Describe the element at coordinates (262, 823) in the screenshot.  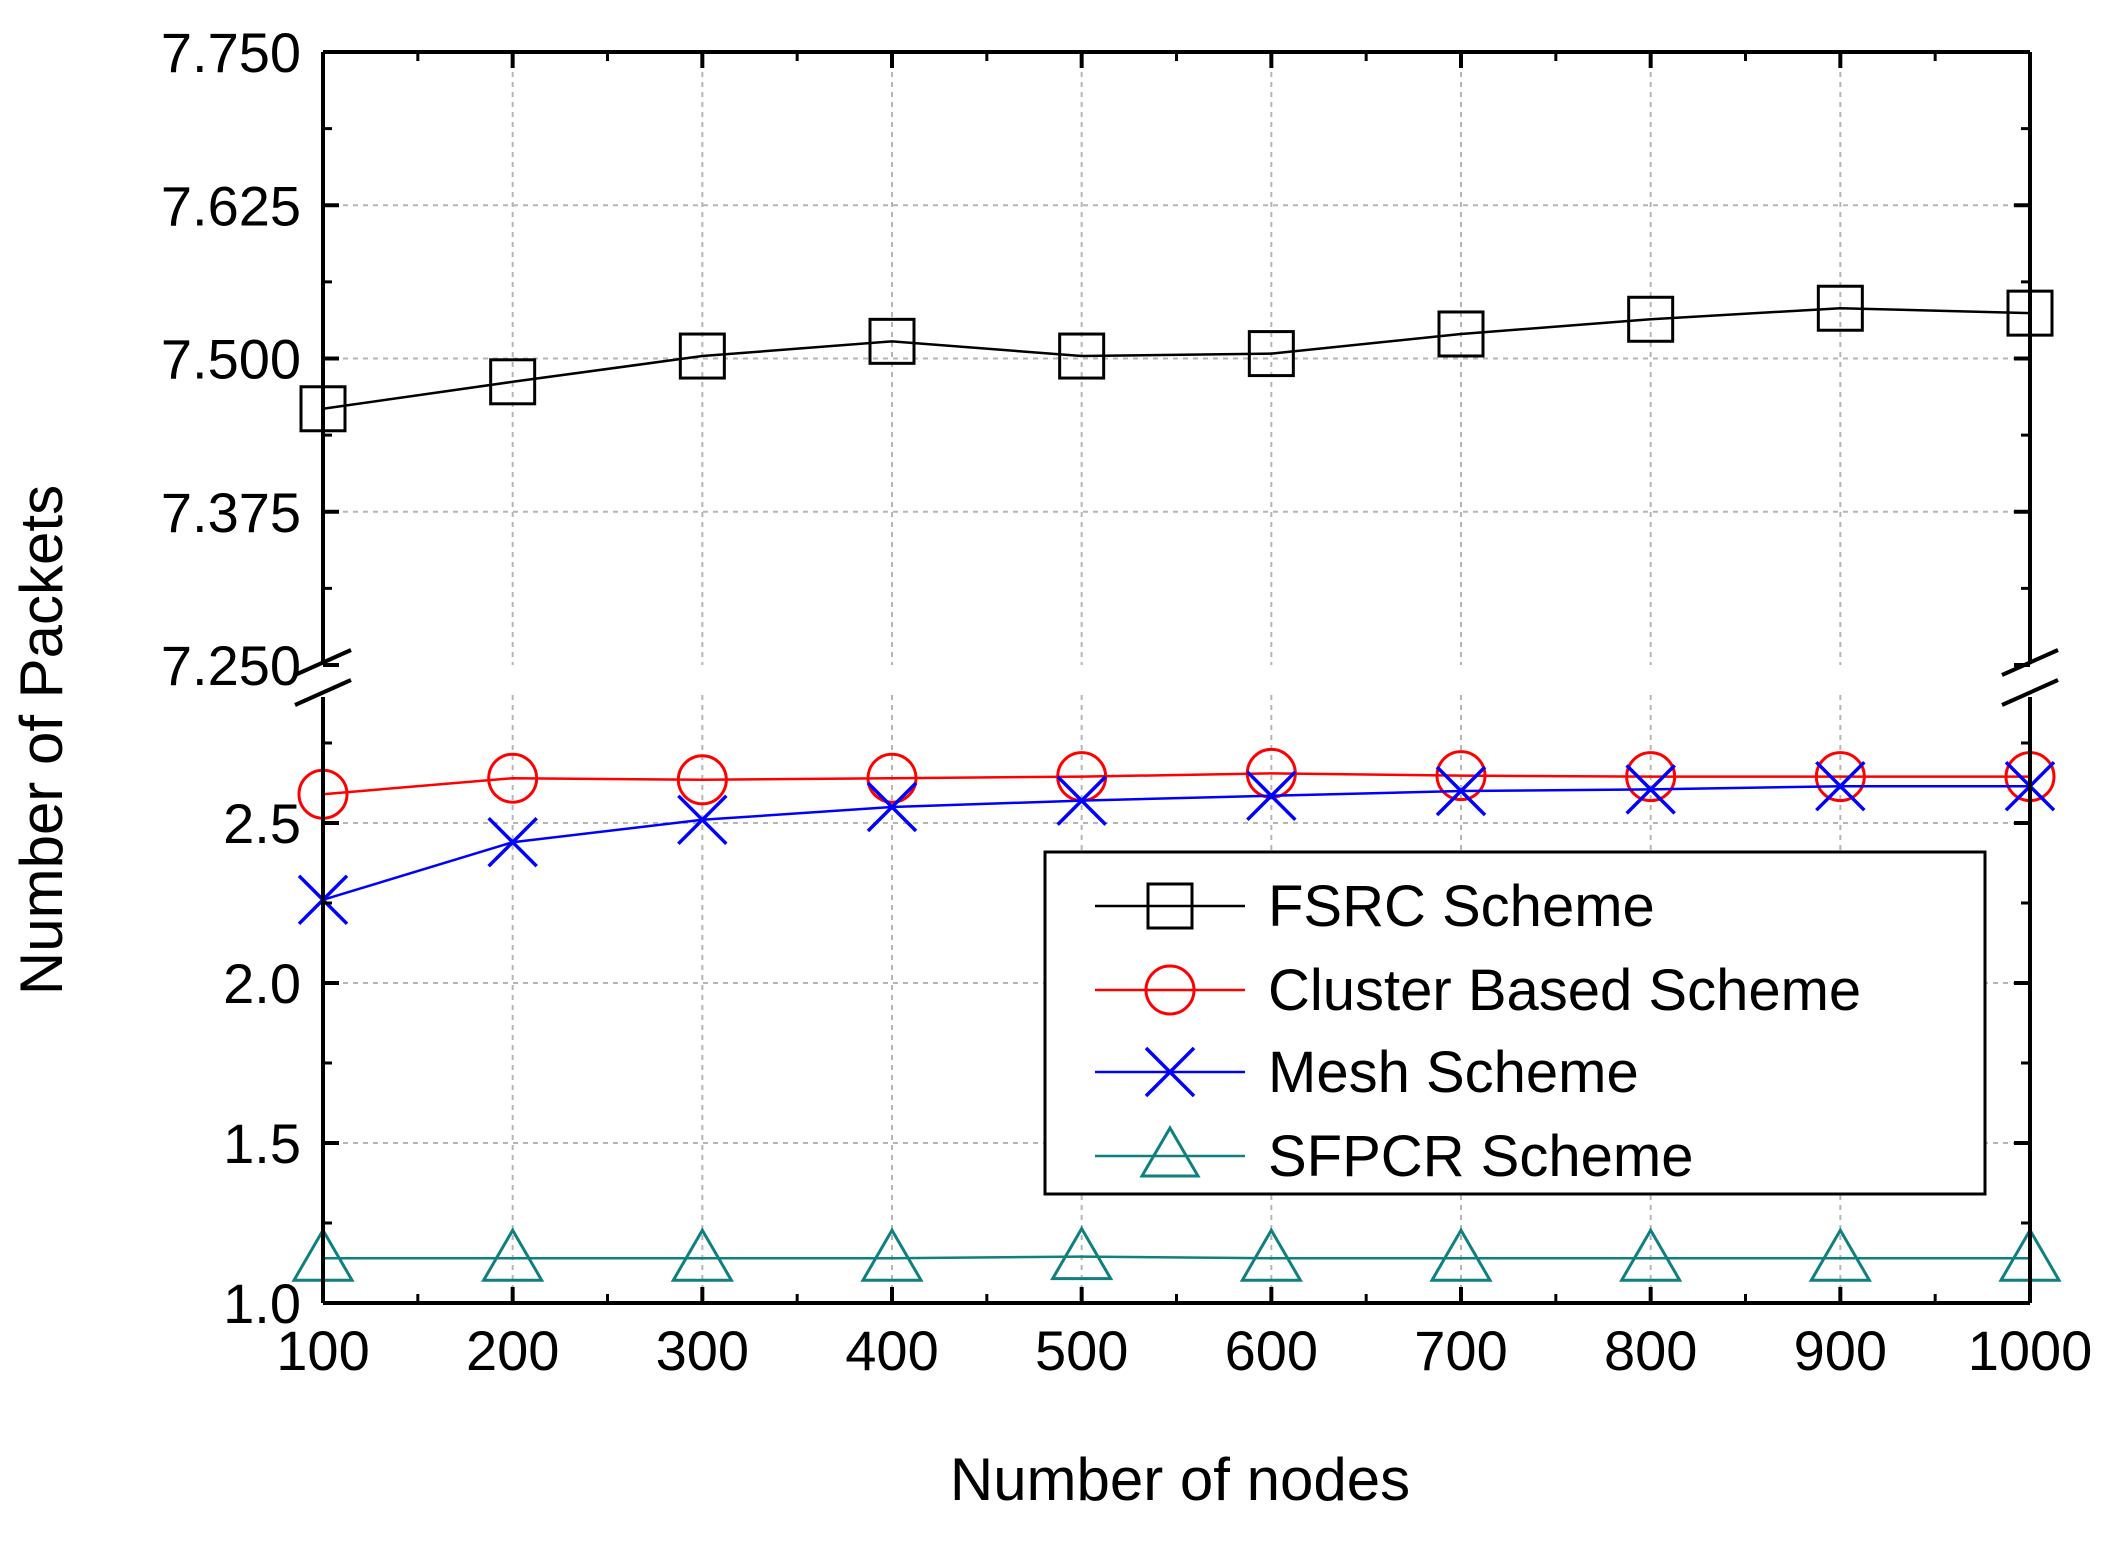
I see `y-tick-label-lower: 2.5` at that location.